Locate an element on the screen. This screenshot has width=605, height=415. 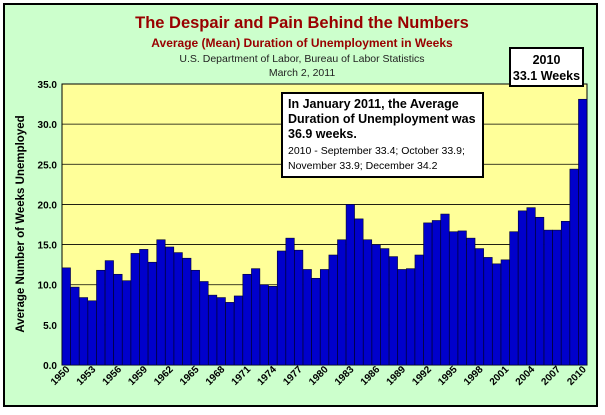
bar-1965 is located at coordinates (195, 317).